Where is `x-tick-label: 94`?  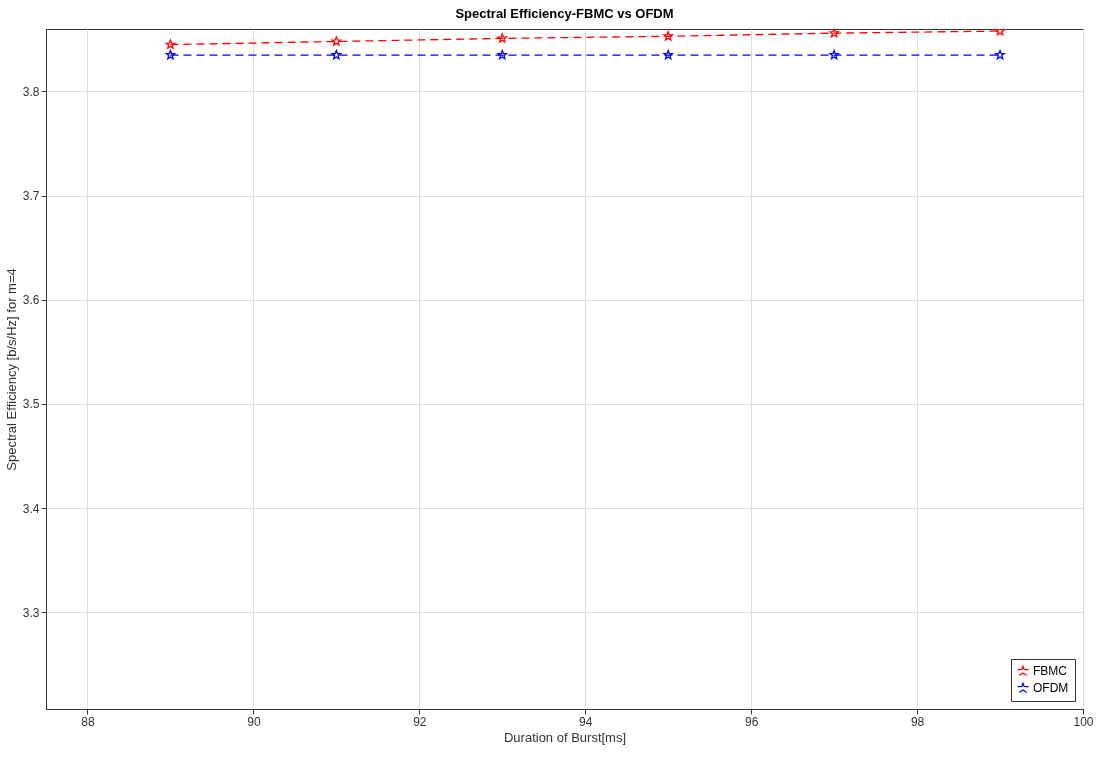
x-tick-label: 94 is located at coordinates (586, 721).